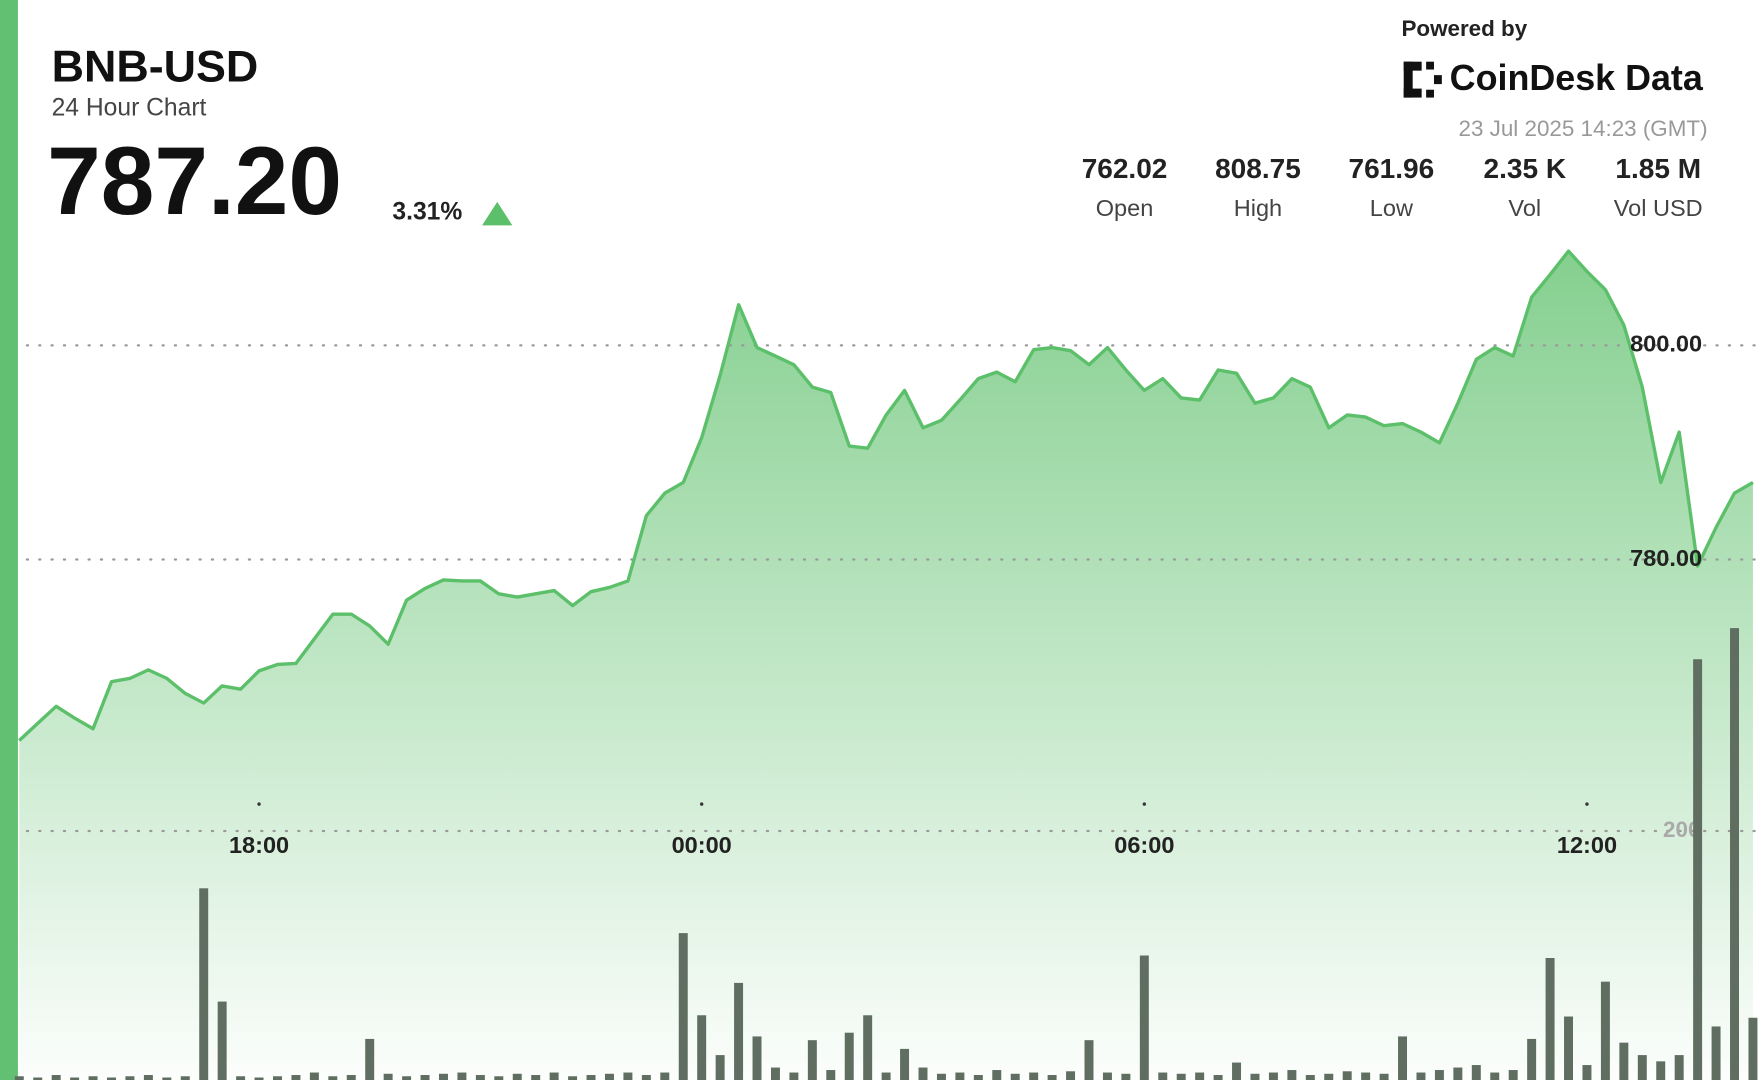  Describe the element at coordinates (1144, 845) in the screenshot. I see `x-tick-label: 06:00` at that location.